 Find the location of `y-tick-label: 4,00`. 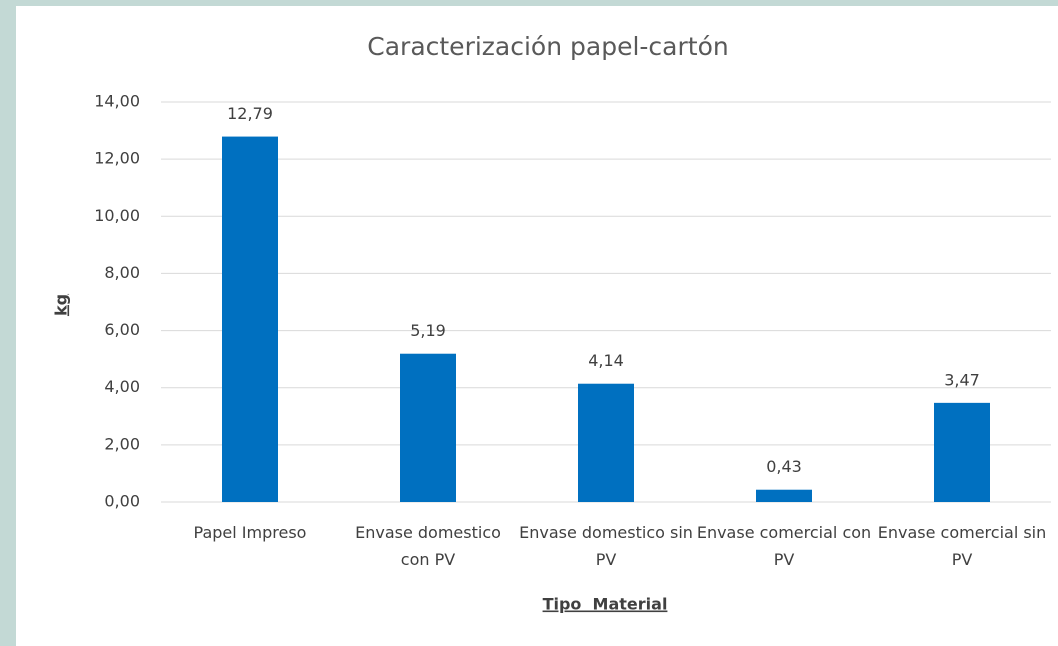

y-tick-label: 4,00 is located at coordinates (122, 386).